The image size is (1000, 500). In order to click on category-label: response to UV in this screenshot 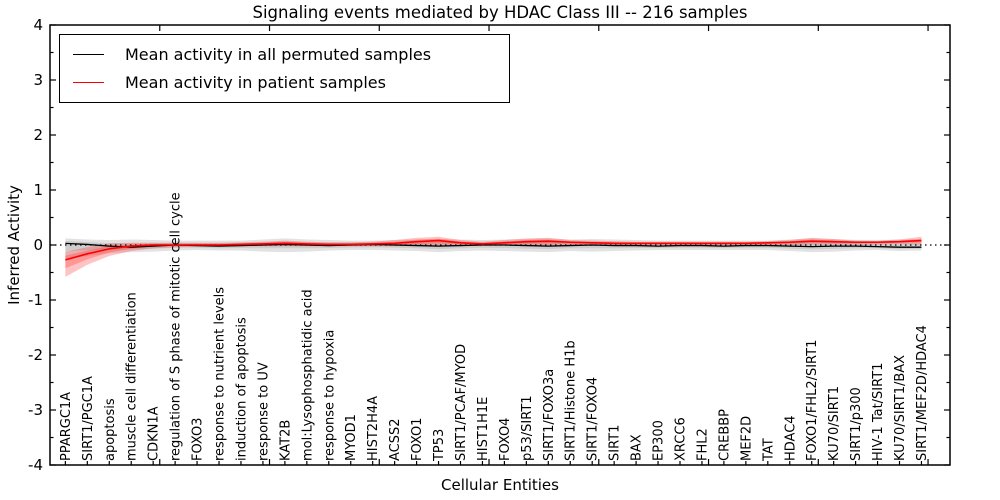, I will do `click(263, 411)`.